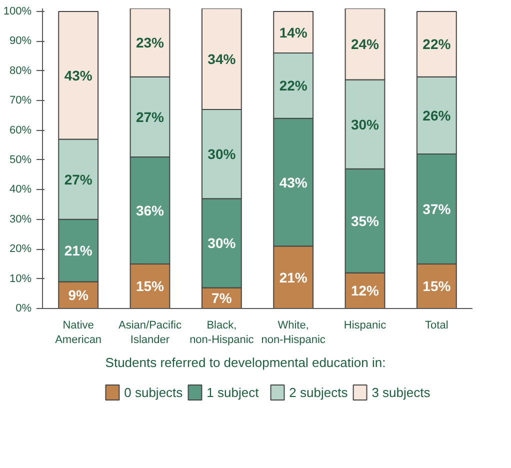 Image resolution: width=511 pixels, height=468 pixels. Describe the element at coordinates (17, 11) in the screenshot. I see `y-tick-label: 100%` at that location.